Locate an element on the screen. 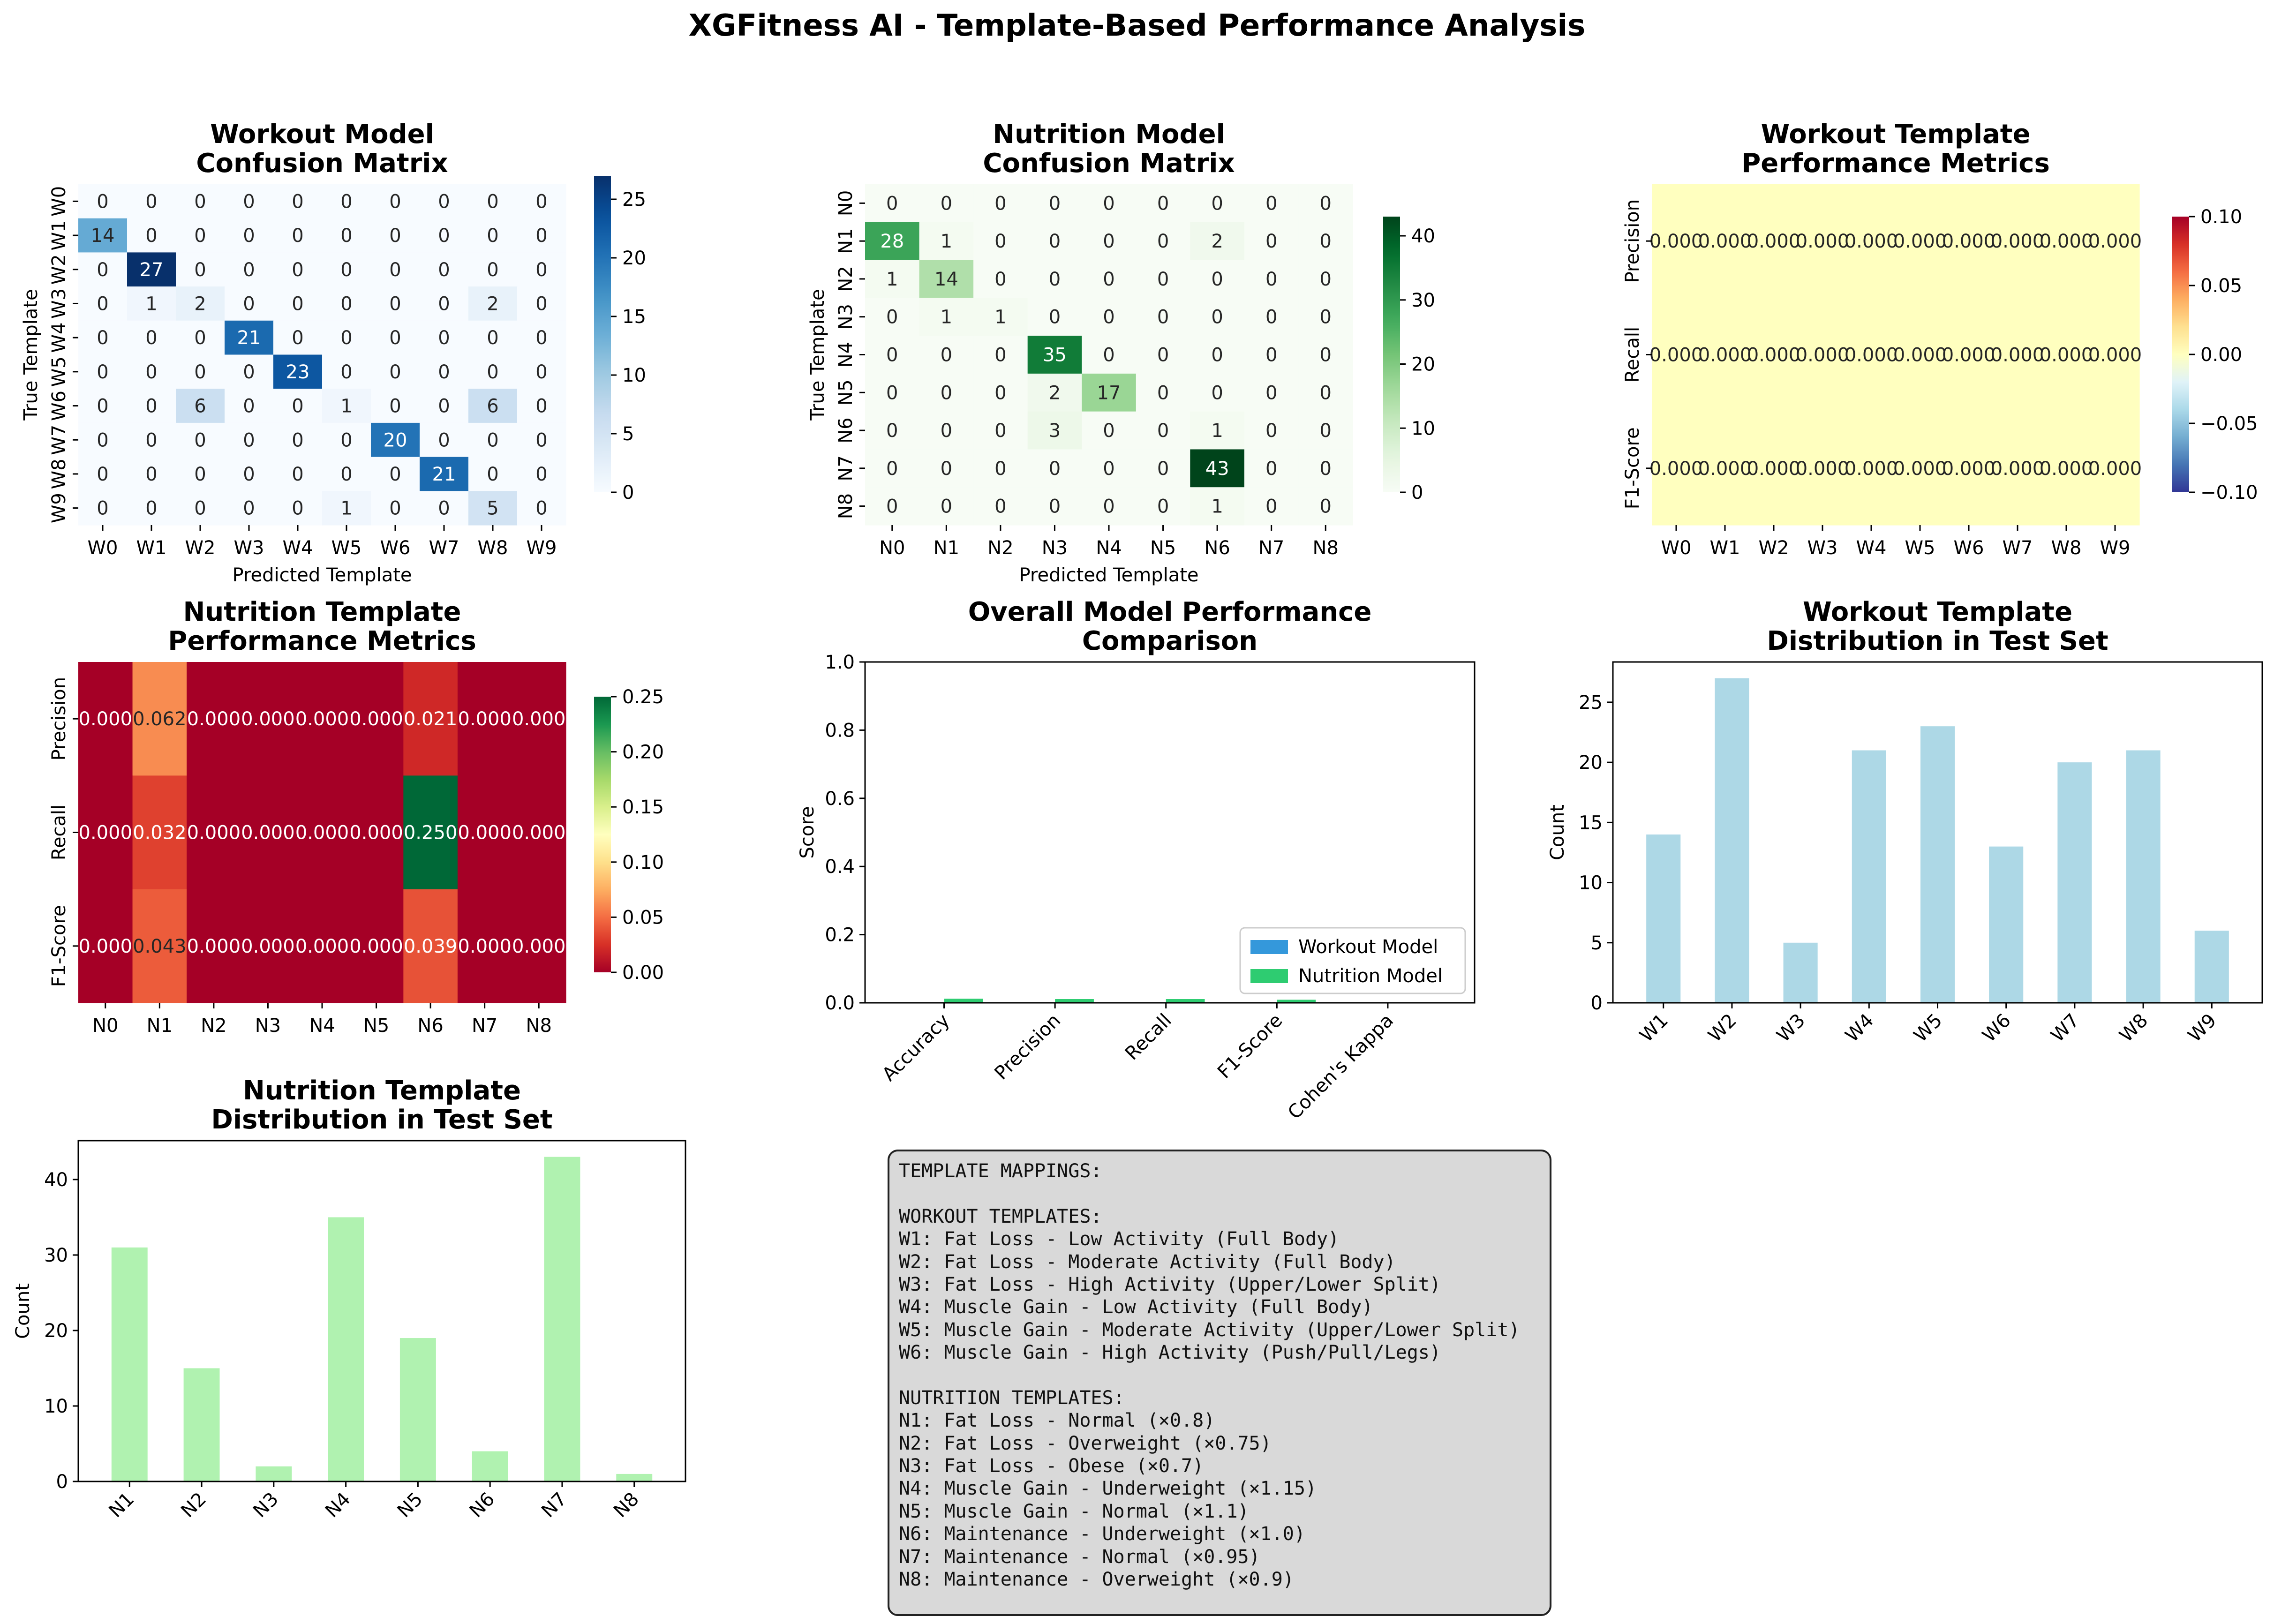 This screenshot has width=2274, height=1624. y-tick-label: W0 is located at coordinates (59, 201).